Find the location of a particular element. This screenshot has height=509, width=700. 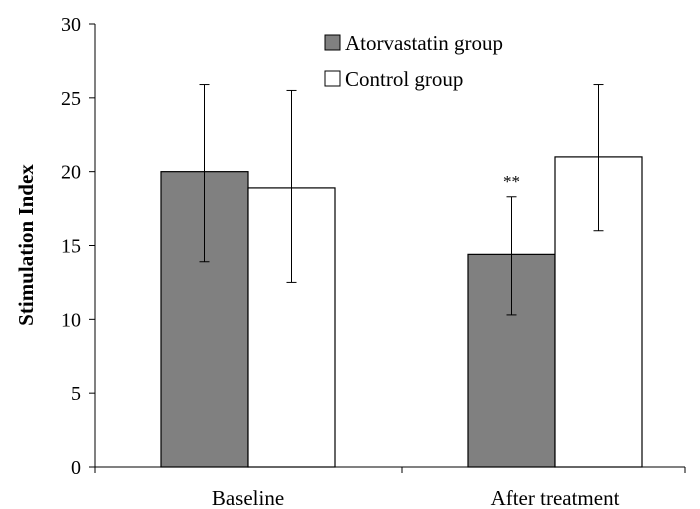

x-category-label-1: After treatment is located at coordinates (555, 497).